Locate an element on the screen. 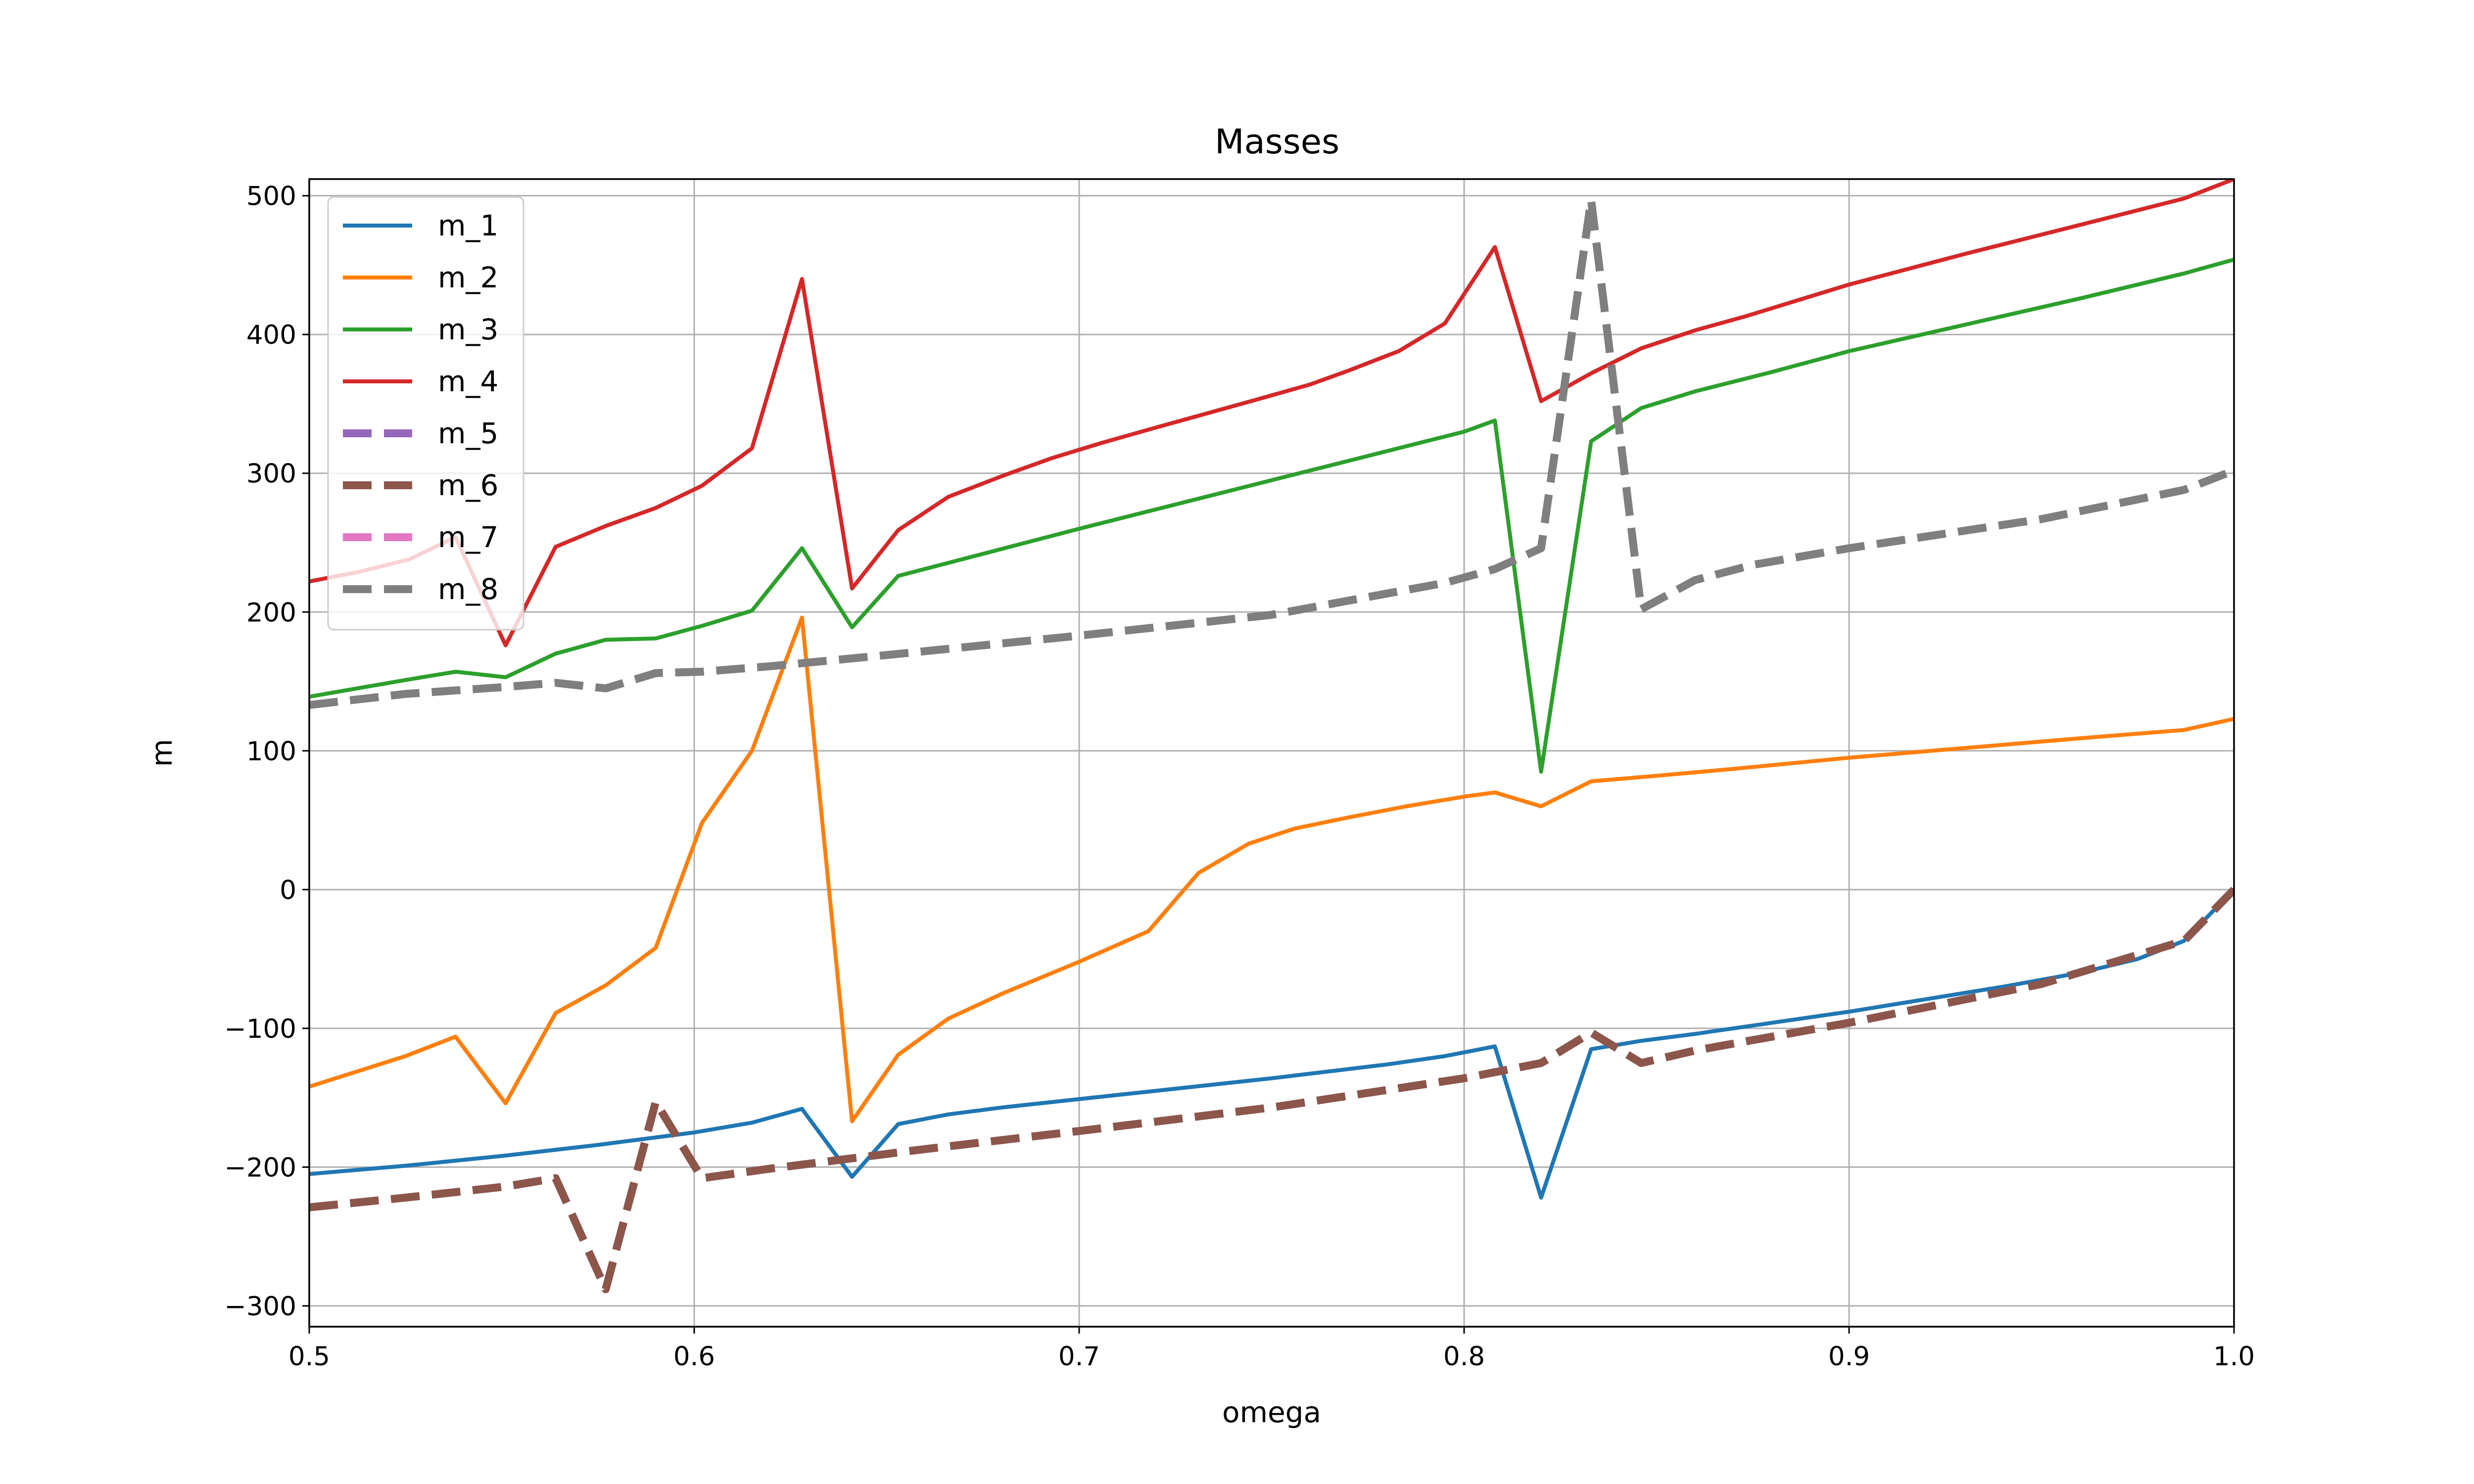  chart-title: Masses is located at coordinates (1277, 142).